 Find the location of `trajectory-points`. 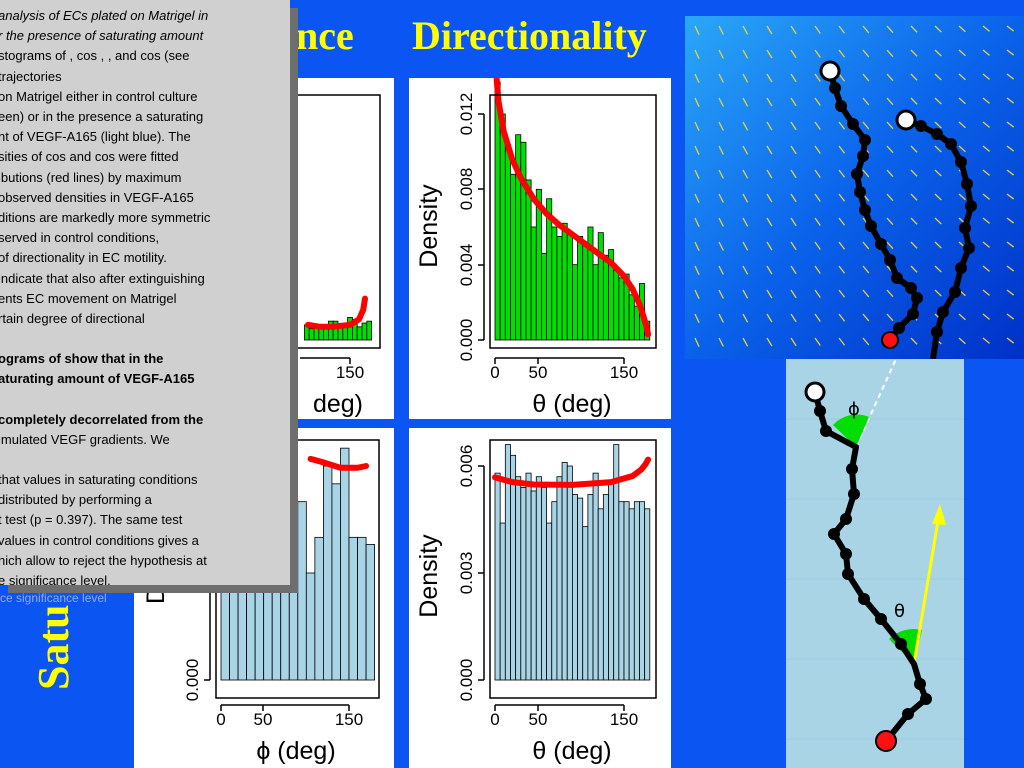

trajectory-points is located at coordinates (873, 562).